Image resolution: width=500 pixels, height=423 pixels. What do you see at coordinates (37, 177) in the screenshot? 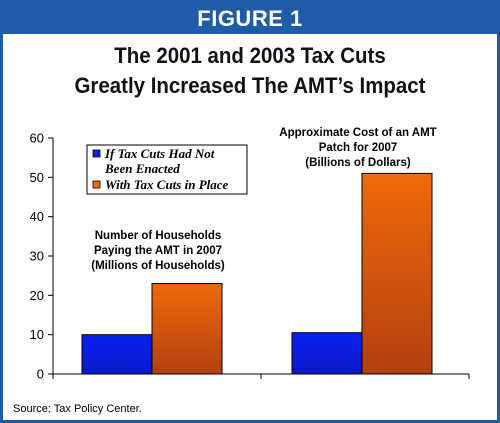
I see `y-tick-label: 50` at bounding box center [37, 177].